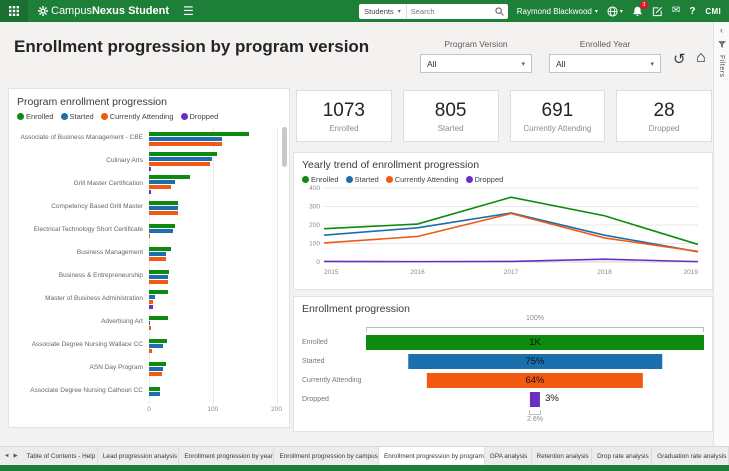 This screenshot has width=729, height=471. I want to click on reset-filters-button: ↺, so click(679, 59).